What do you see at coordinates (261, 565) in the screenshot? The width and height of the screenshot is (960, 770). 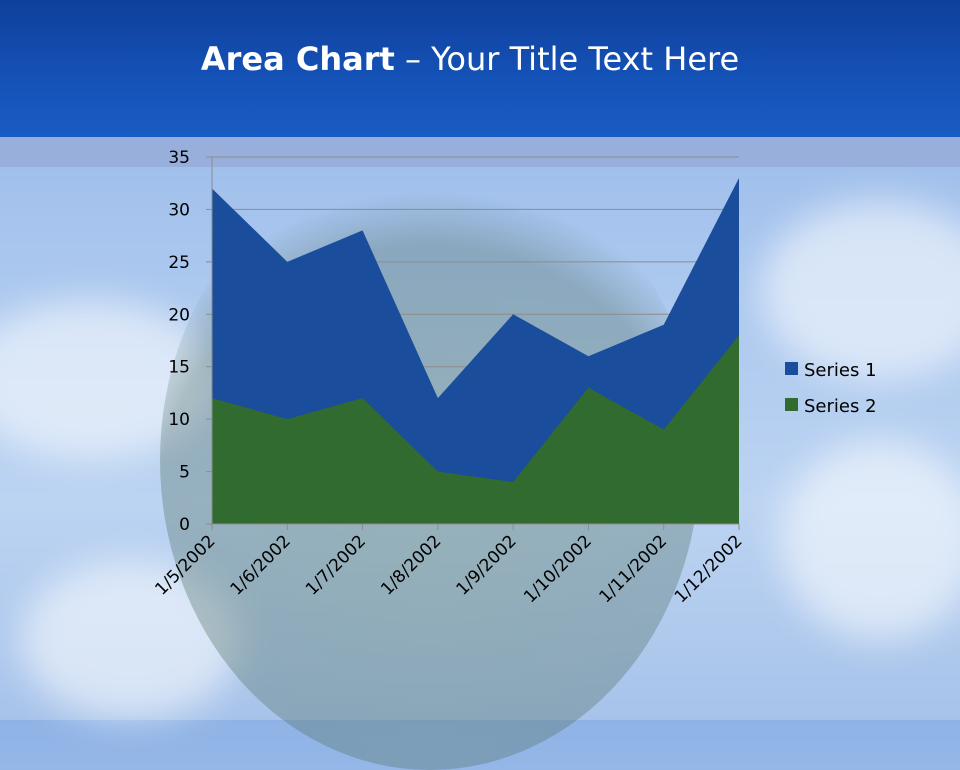 I see `x-tick-label: 1/6/2002` at bounding box center [261, 565].